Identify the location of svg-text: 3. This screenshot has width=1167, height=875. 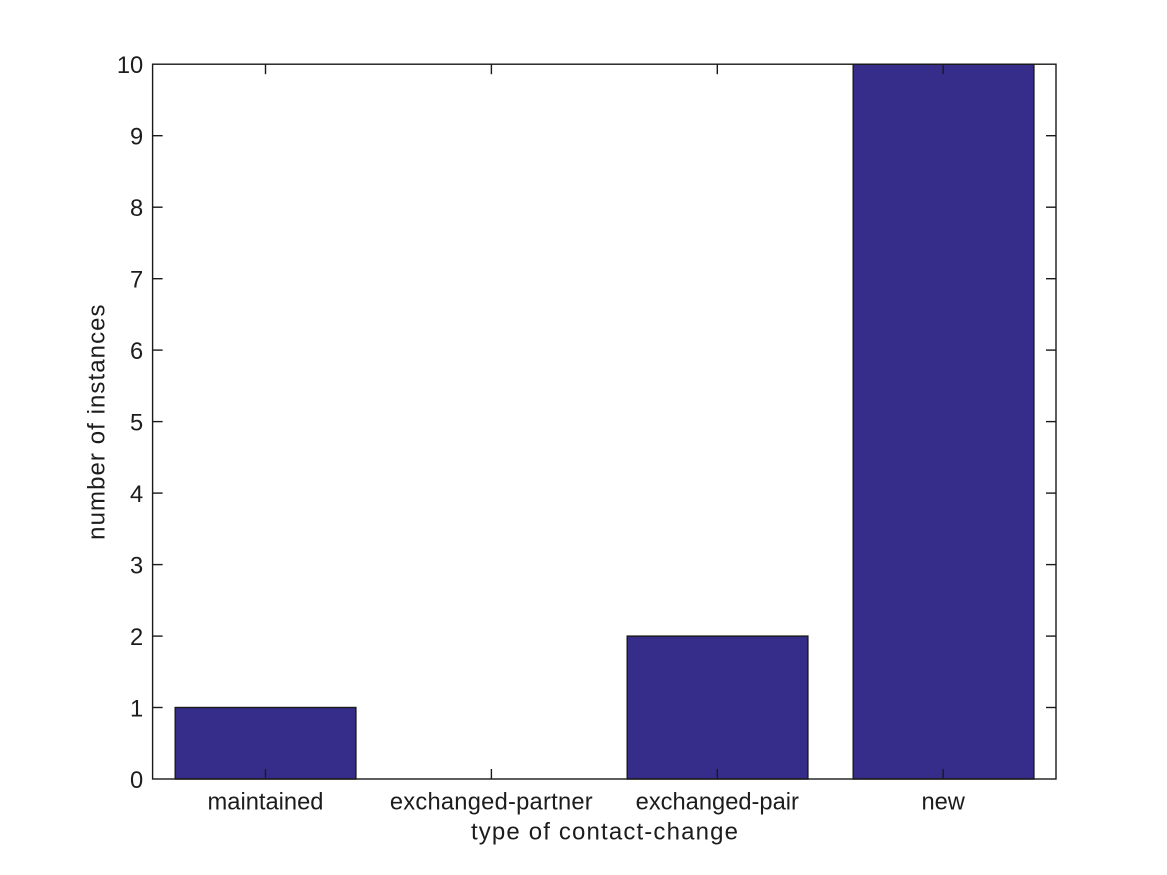
(136, 567).